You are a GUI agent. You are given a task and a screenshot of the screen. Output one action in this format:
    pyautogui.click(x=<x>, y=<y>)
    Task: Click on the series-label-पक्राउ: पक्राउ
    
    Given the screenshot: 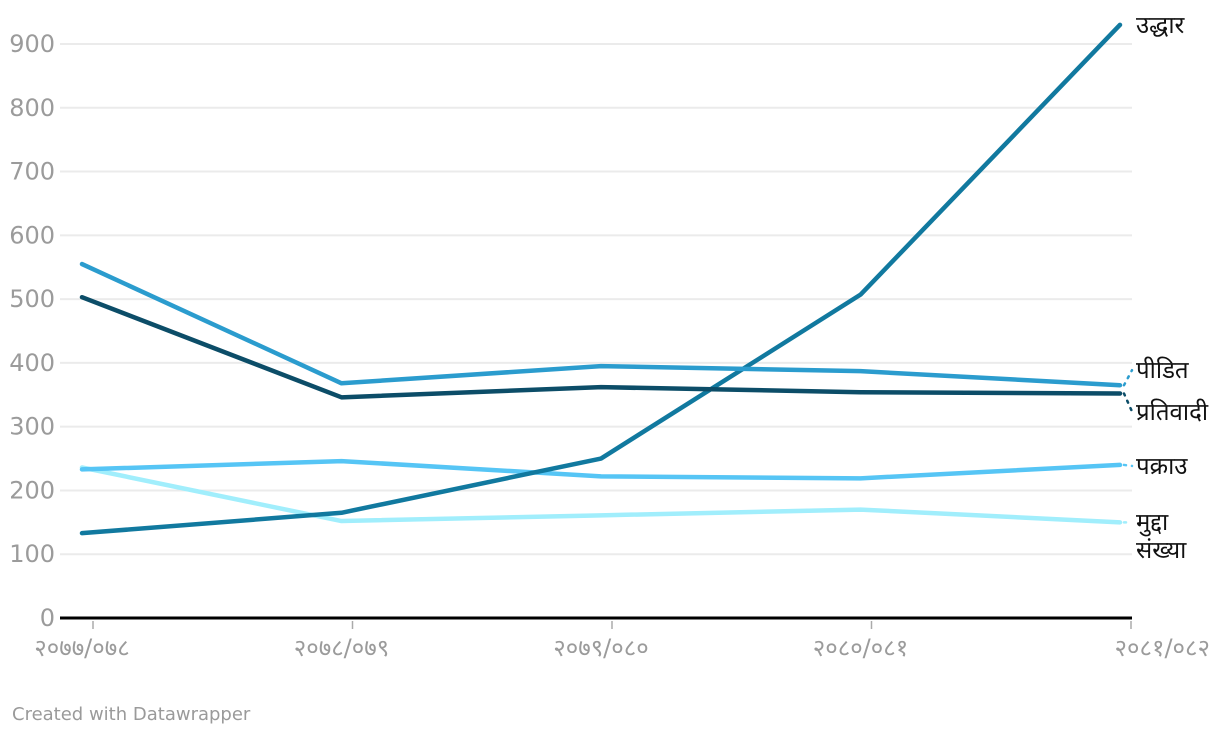 What is the action you would take?
    pyautogui.click(x=1162, y=465)
    